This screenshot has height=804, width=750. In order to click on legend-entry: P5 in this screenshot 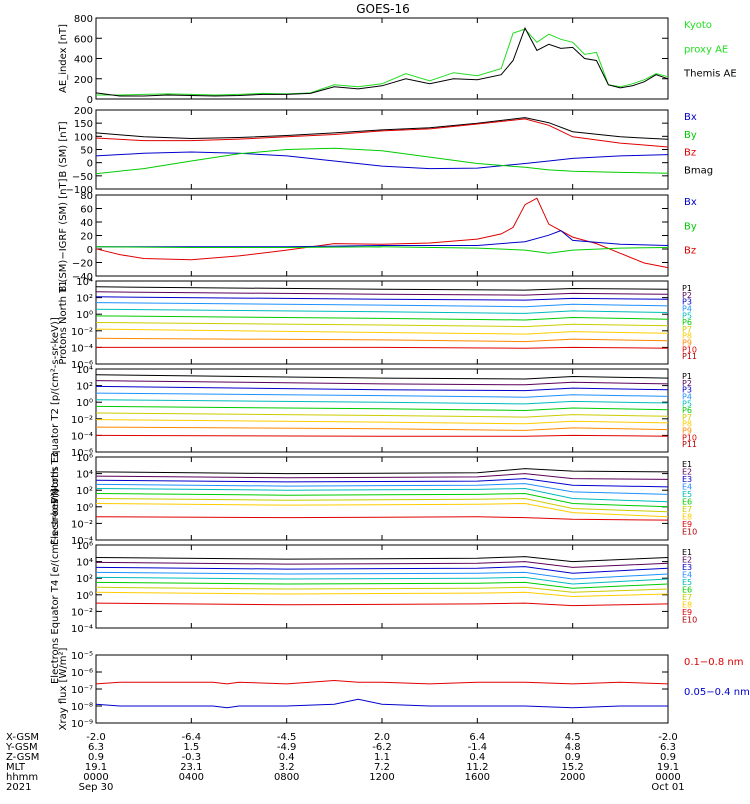, I will do `click(687, 315)`.